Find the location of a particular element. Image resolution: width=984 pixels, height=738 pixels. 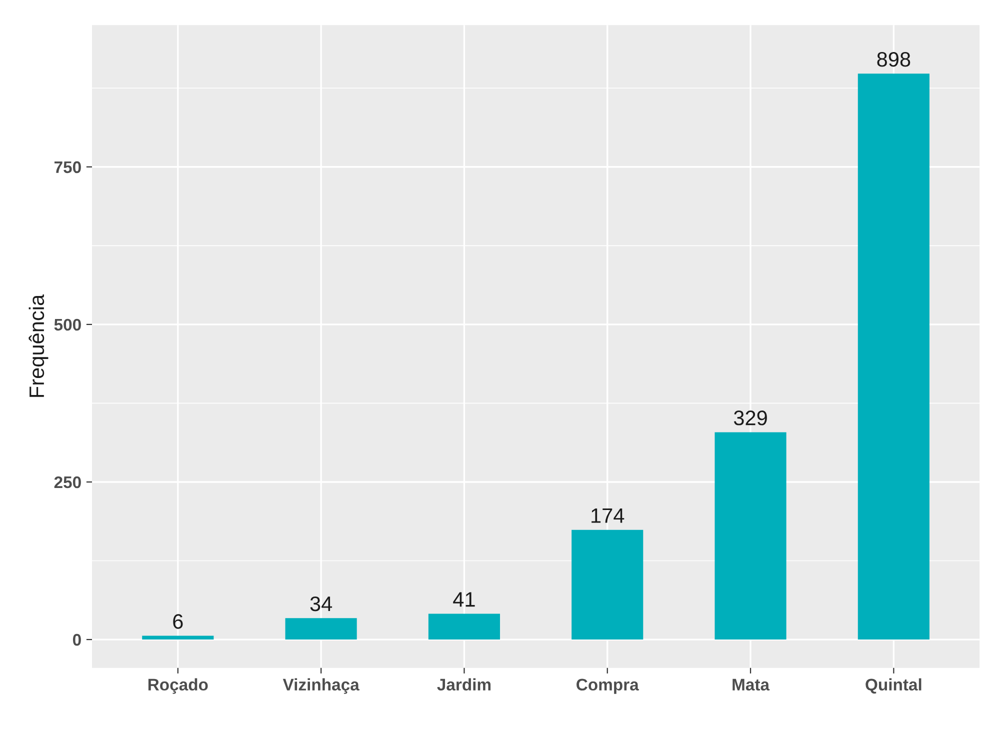

x-tick-label: Quintal is located at coordinates (894, 686).